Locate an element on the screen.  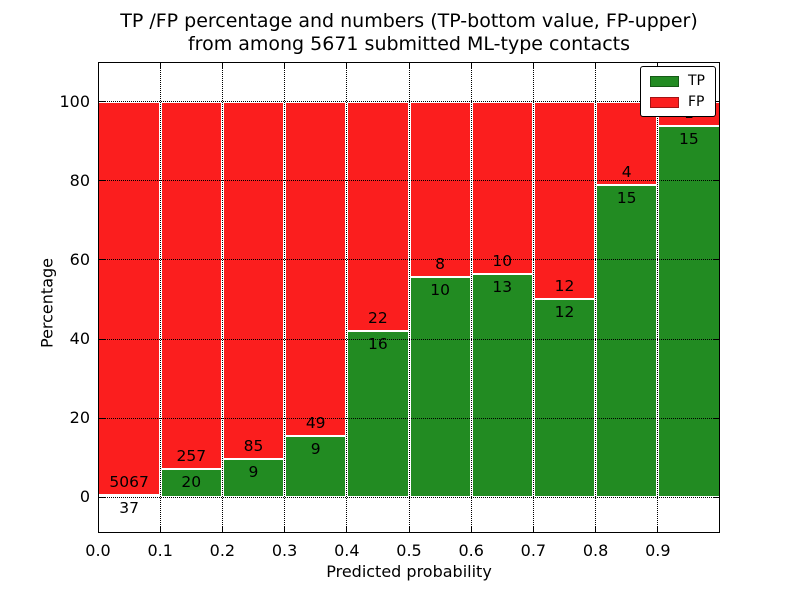
legend-item-fp: FP is located at coordinates (677, 102).